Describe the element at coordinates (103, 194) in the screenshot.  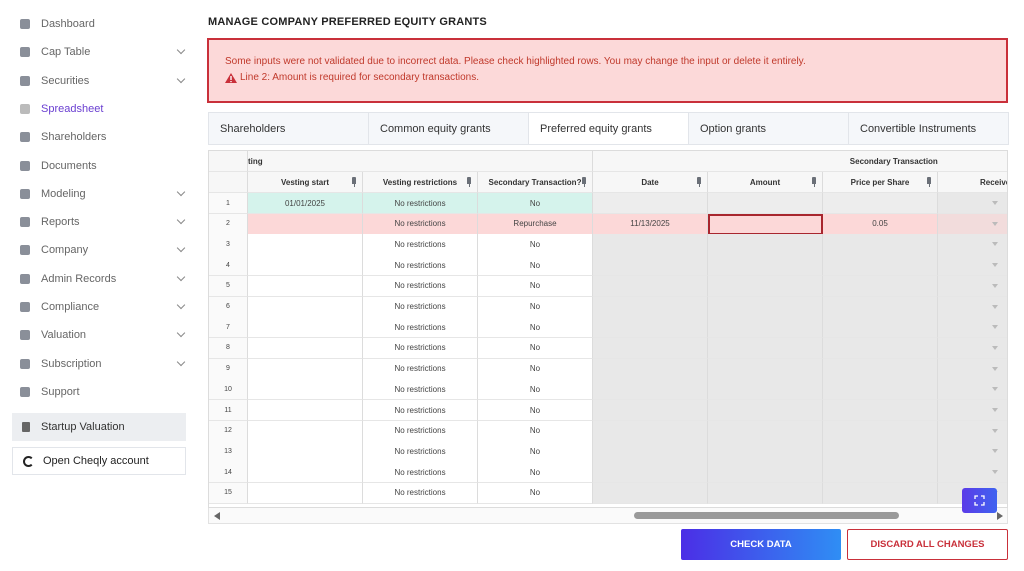
I see `nav-item: Modeling` at that location.